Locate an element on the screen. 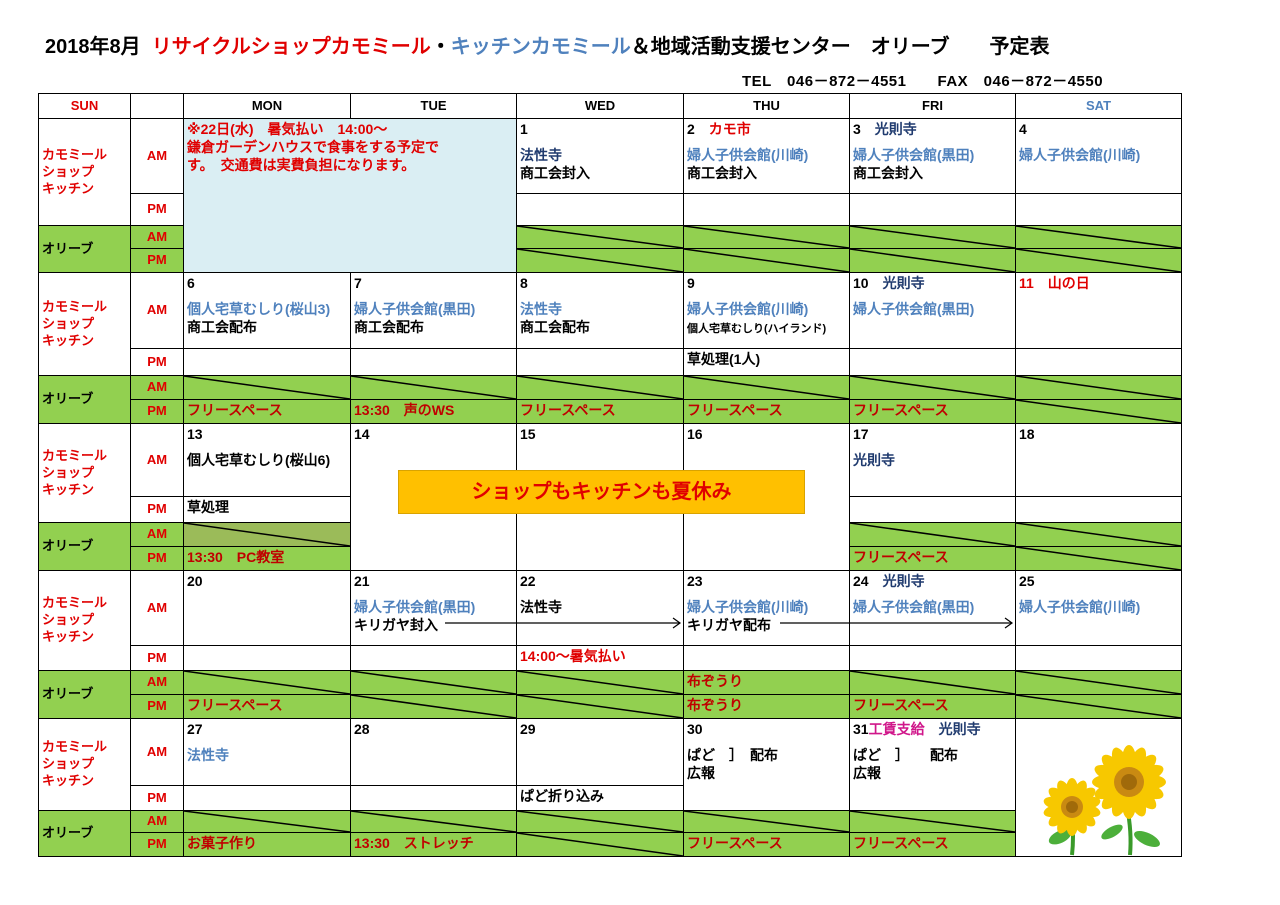  cell-text: 個人宅草むしり(ハイランド) is located at coordinates (757, 329).